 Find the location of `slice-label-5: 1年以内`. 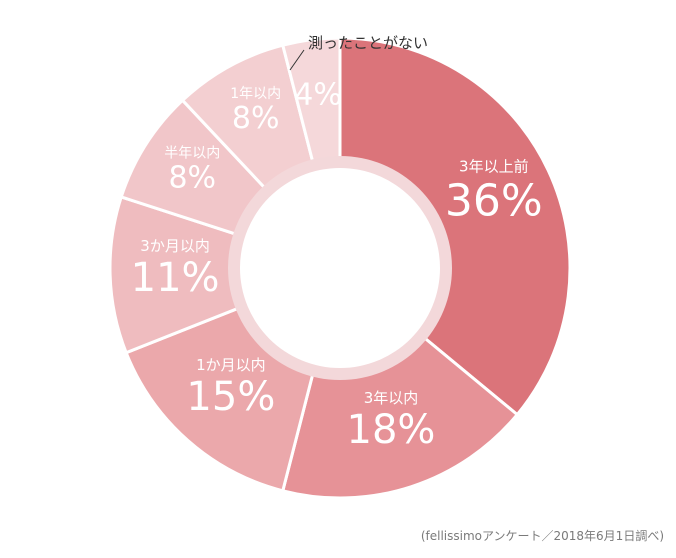

slice-label-5: 1年以内 is located at coordinates (255, 94).